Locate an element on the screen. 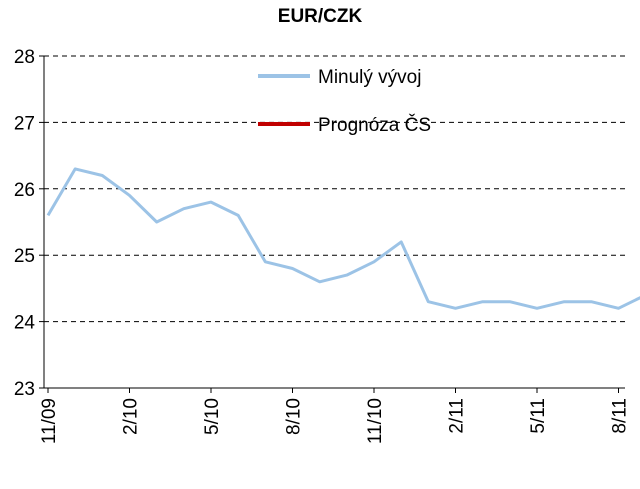  legend-label: Minulý vývoj is located at coordinates (369, 77).